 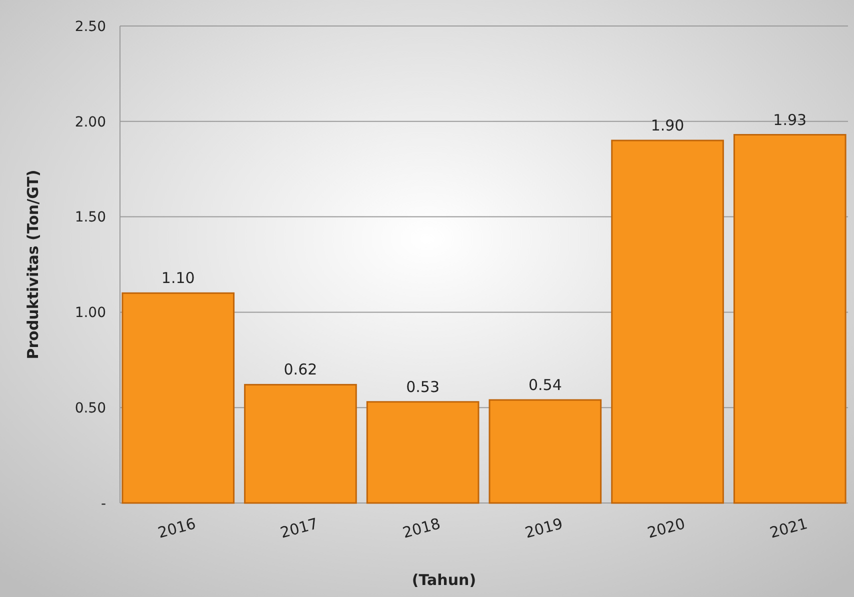 What do you see at coordinates (444, 580) in the screenshot?
I see `x-axis-title: (Tahun)` at bounding box center [444, 580].